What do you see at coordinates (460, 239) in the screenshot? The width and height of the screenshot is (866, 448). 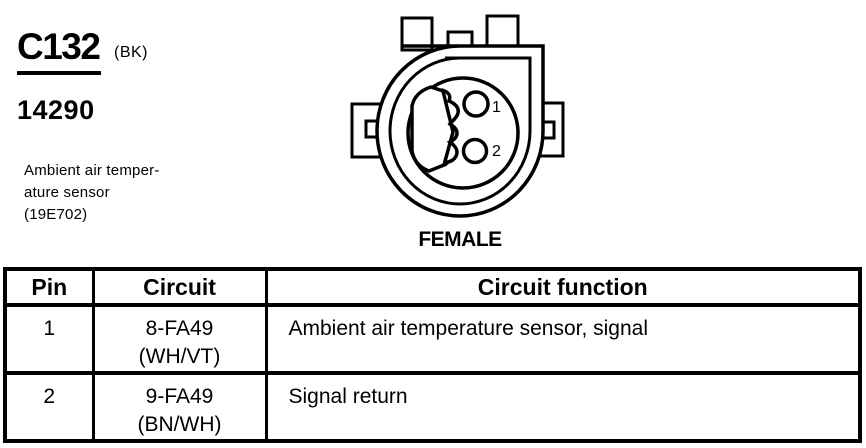 I see `connector-gender-label: FEMALE` at bounding box center [460, 239].